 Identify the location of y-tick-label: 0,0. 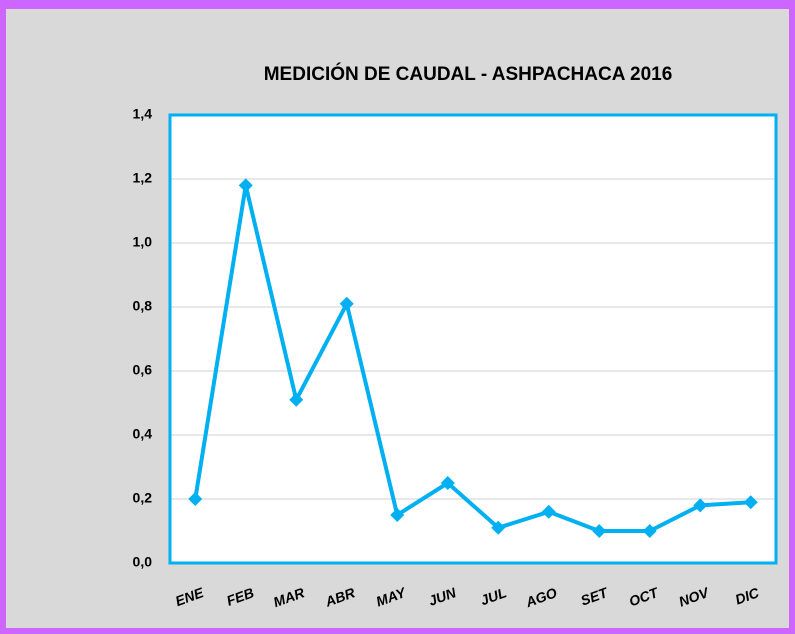
(143, 562).